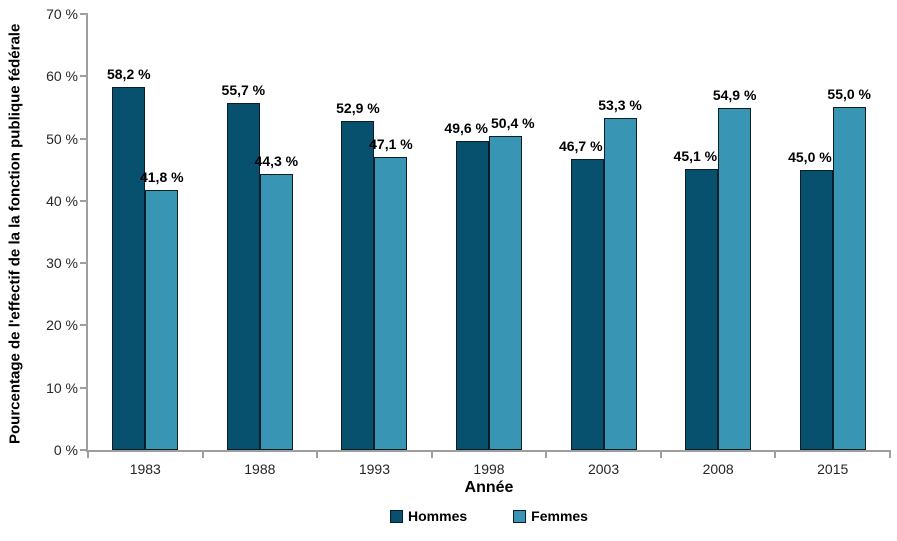 This screenshot has height=541, width=897. What do you see at coordinates (128, 74) in the screenshot?
I see `bar-label-hommes-1983: 58,2 %` at bounding box center [128, 74].